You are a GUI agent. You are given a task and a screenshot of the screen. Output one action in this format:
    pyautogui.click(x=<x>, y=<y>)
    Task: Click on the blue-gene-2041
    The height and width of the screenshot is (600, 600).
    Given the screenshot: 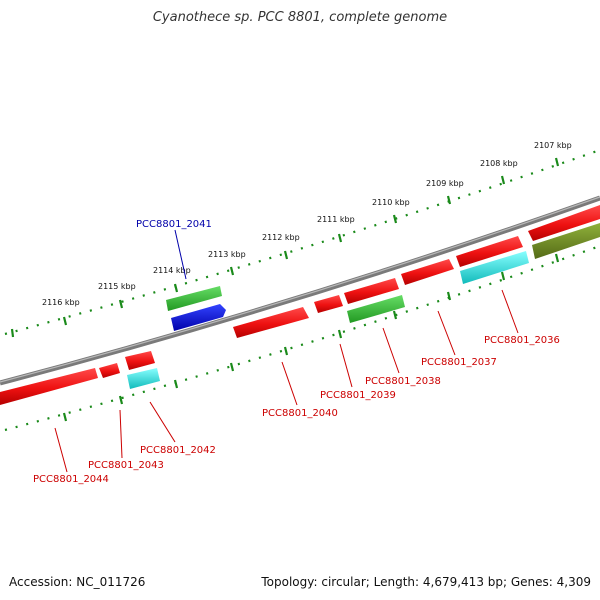 What is the action you would take?
    pyautogui.click(x=198, y=317)
    